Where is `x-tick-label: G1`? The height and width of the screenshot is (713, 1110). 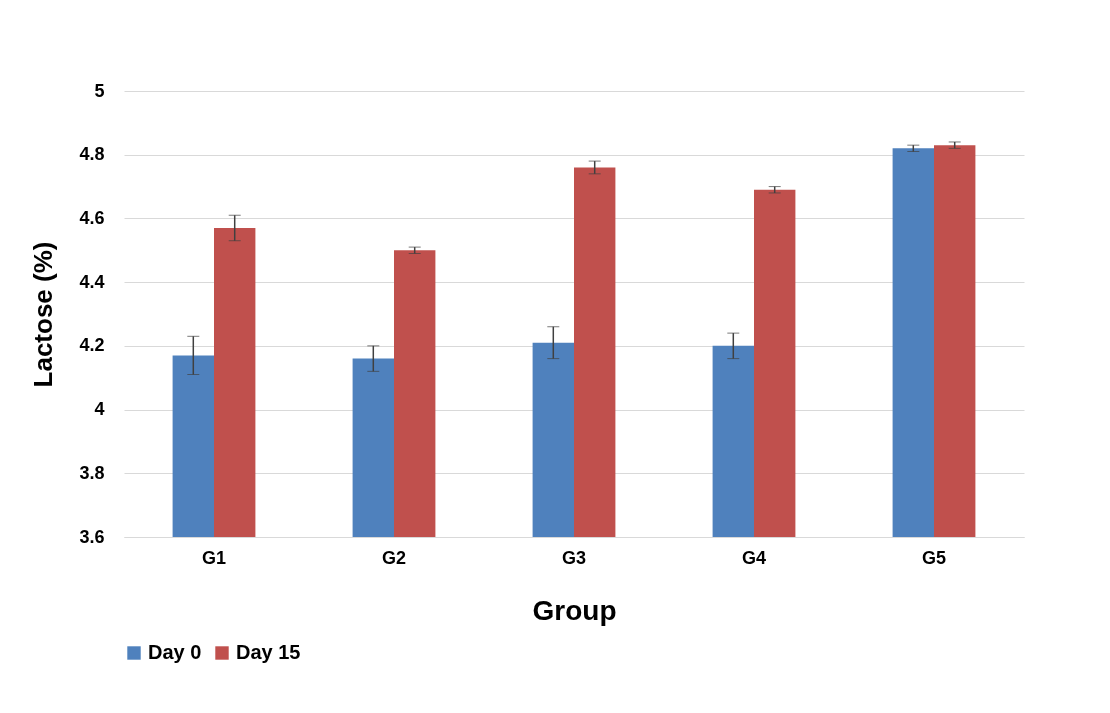 x-tick-label: G1 is located at coordinates (214, 557).